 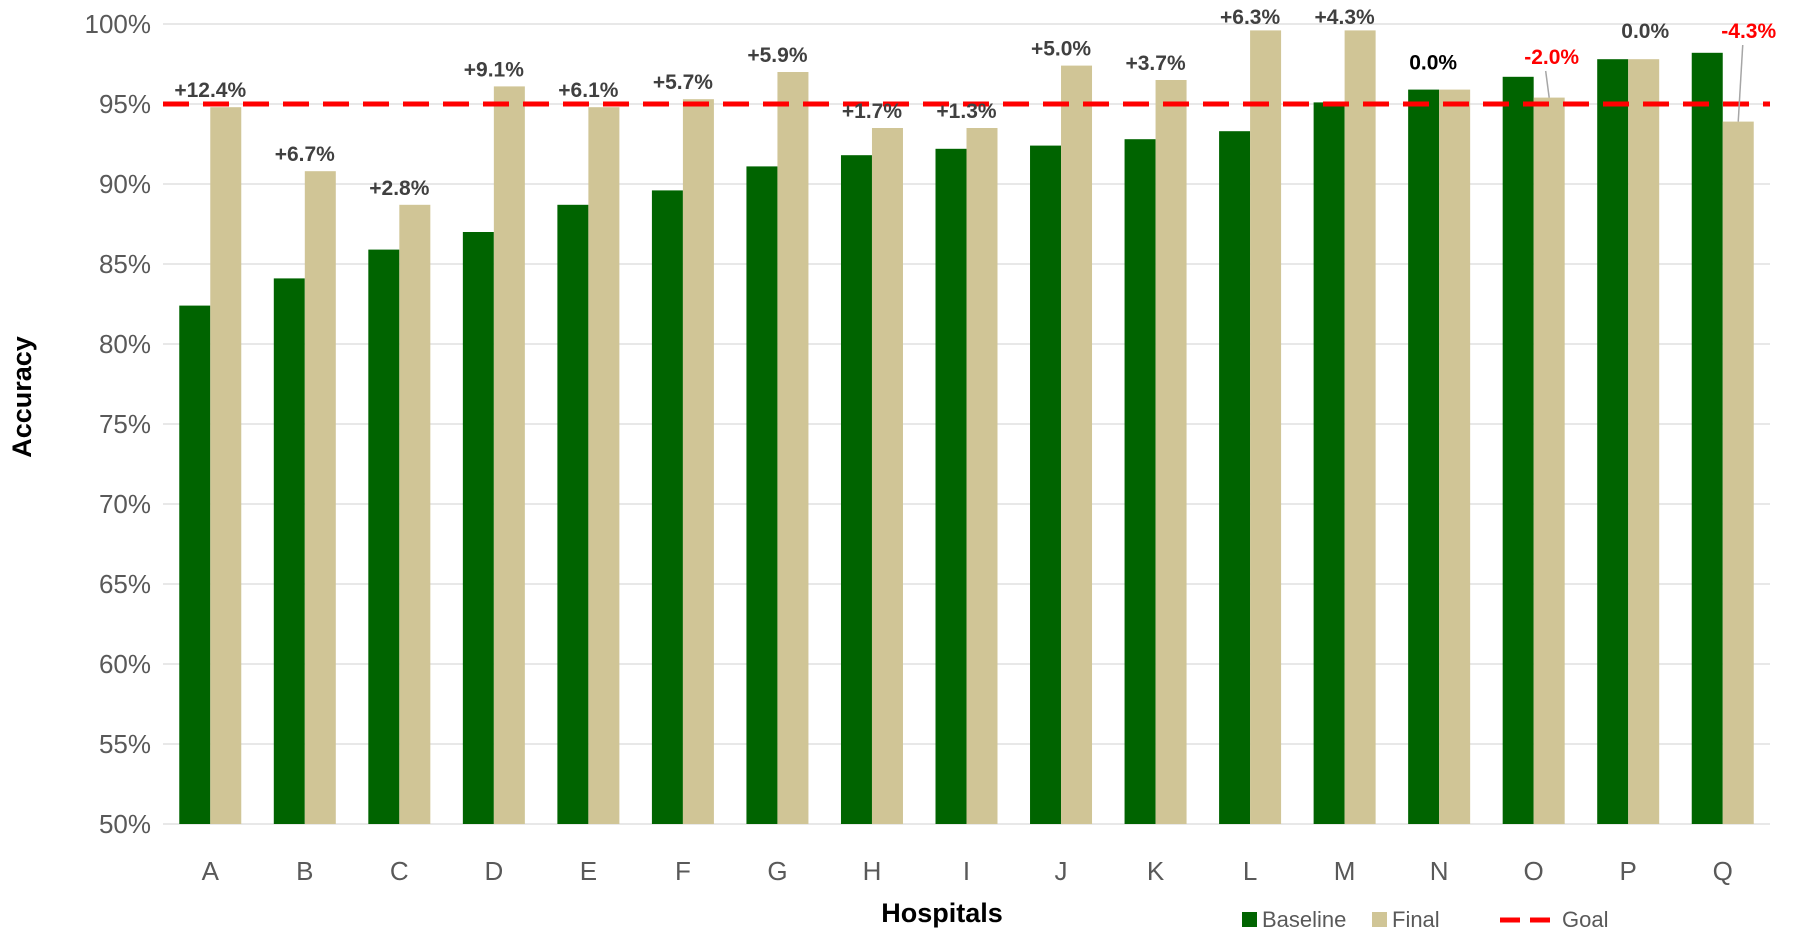 I want to click on data-label: +6.1%, so click(x=588, y=90).